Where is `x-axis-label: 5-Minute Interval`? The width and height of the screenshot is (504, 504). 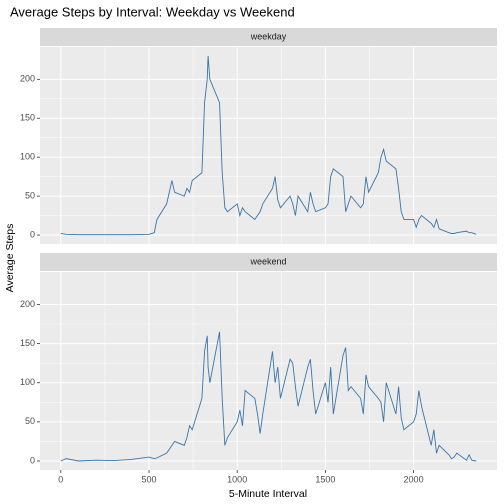
x-axis-label: 5-Minute Interval is located at coordinates (268, 494).